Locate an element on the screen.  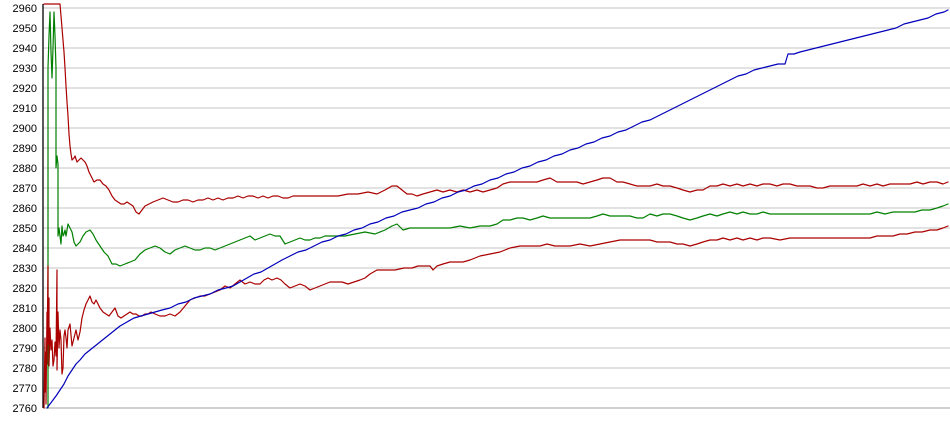
y-tick-label-2760: 2760 is located at coordinates (25, 409).